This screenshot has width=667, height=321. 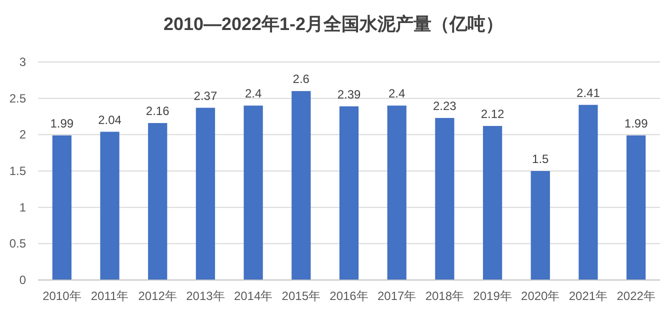 I want to click on x-tick-label: 2020年, so click(x=540, y=296).